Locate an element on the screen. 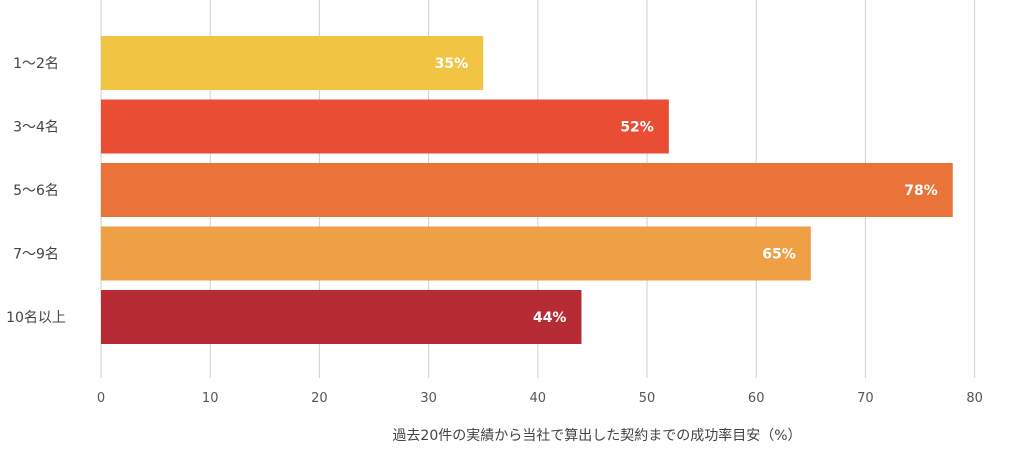 The width and height of the screenshot is (1024, 454). bar-value-label: 52% is located at coordinates (637, 128).